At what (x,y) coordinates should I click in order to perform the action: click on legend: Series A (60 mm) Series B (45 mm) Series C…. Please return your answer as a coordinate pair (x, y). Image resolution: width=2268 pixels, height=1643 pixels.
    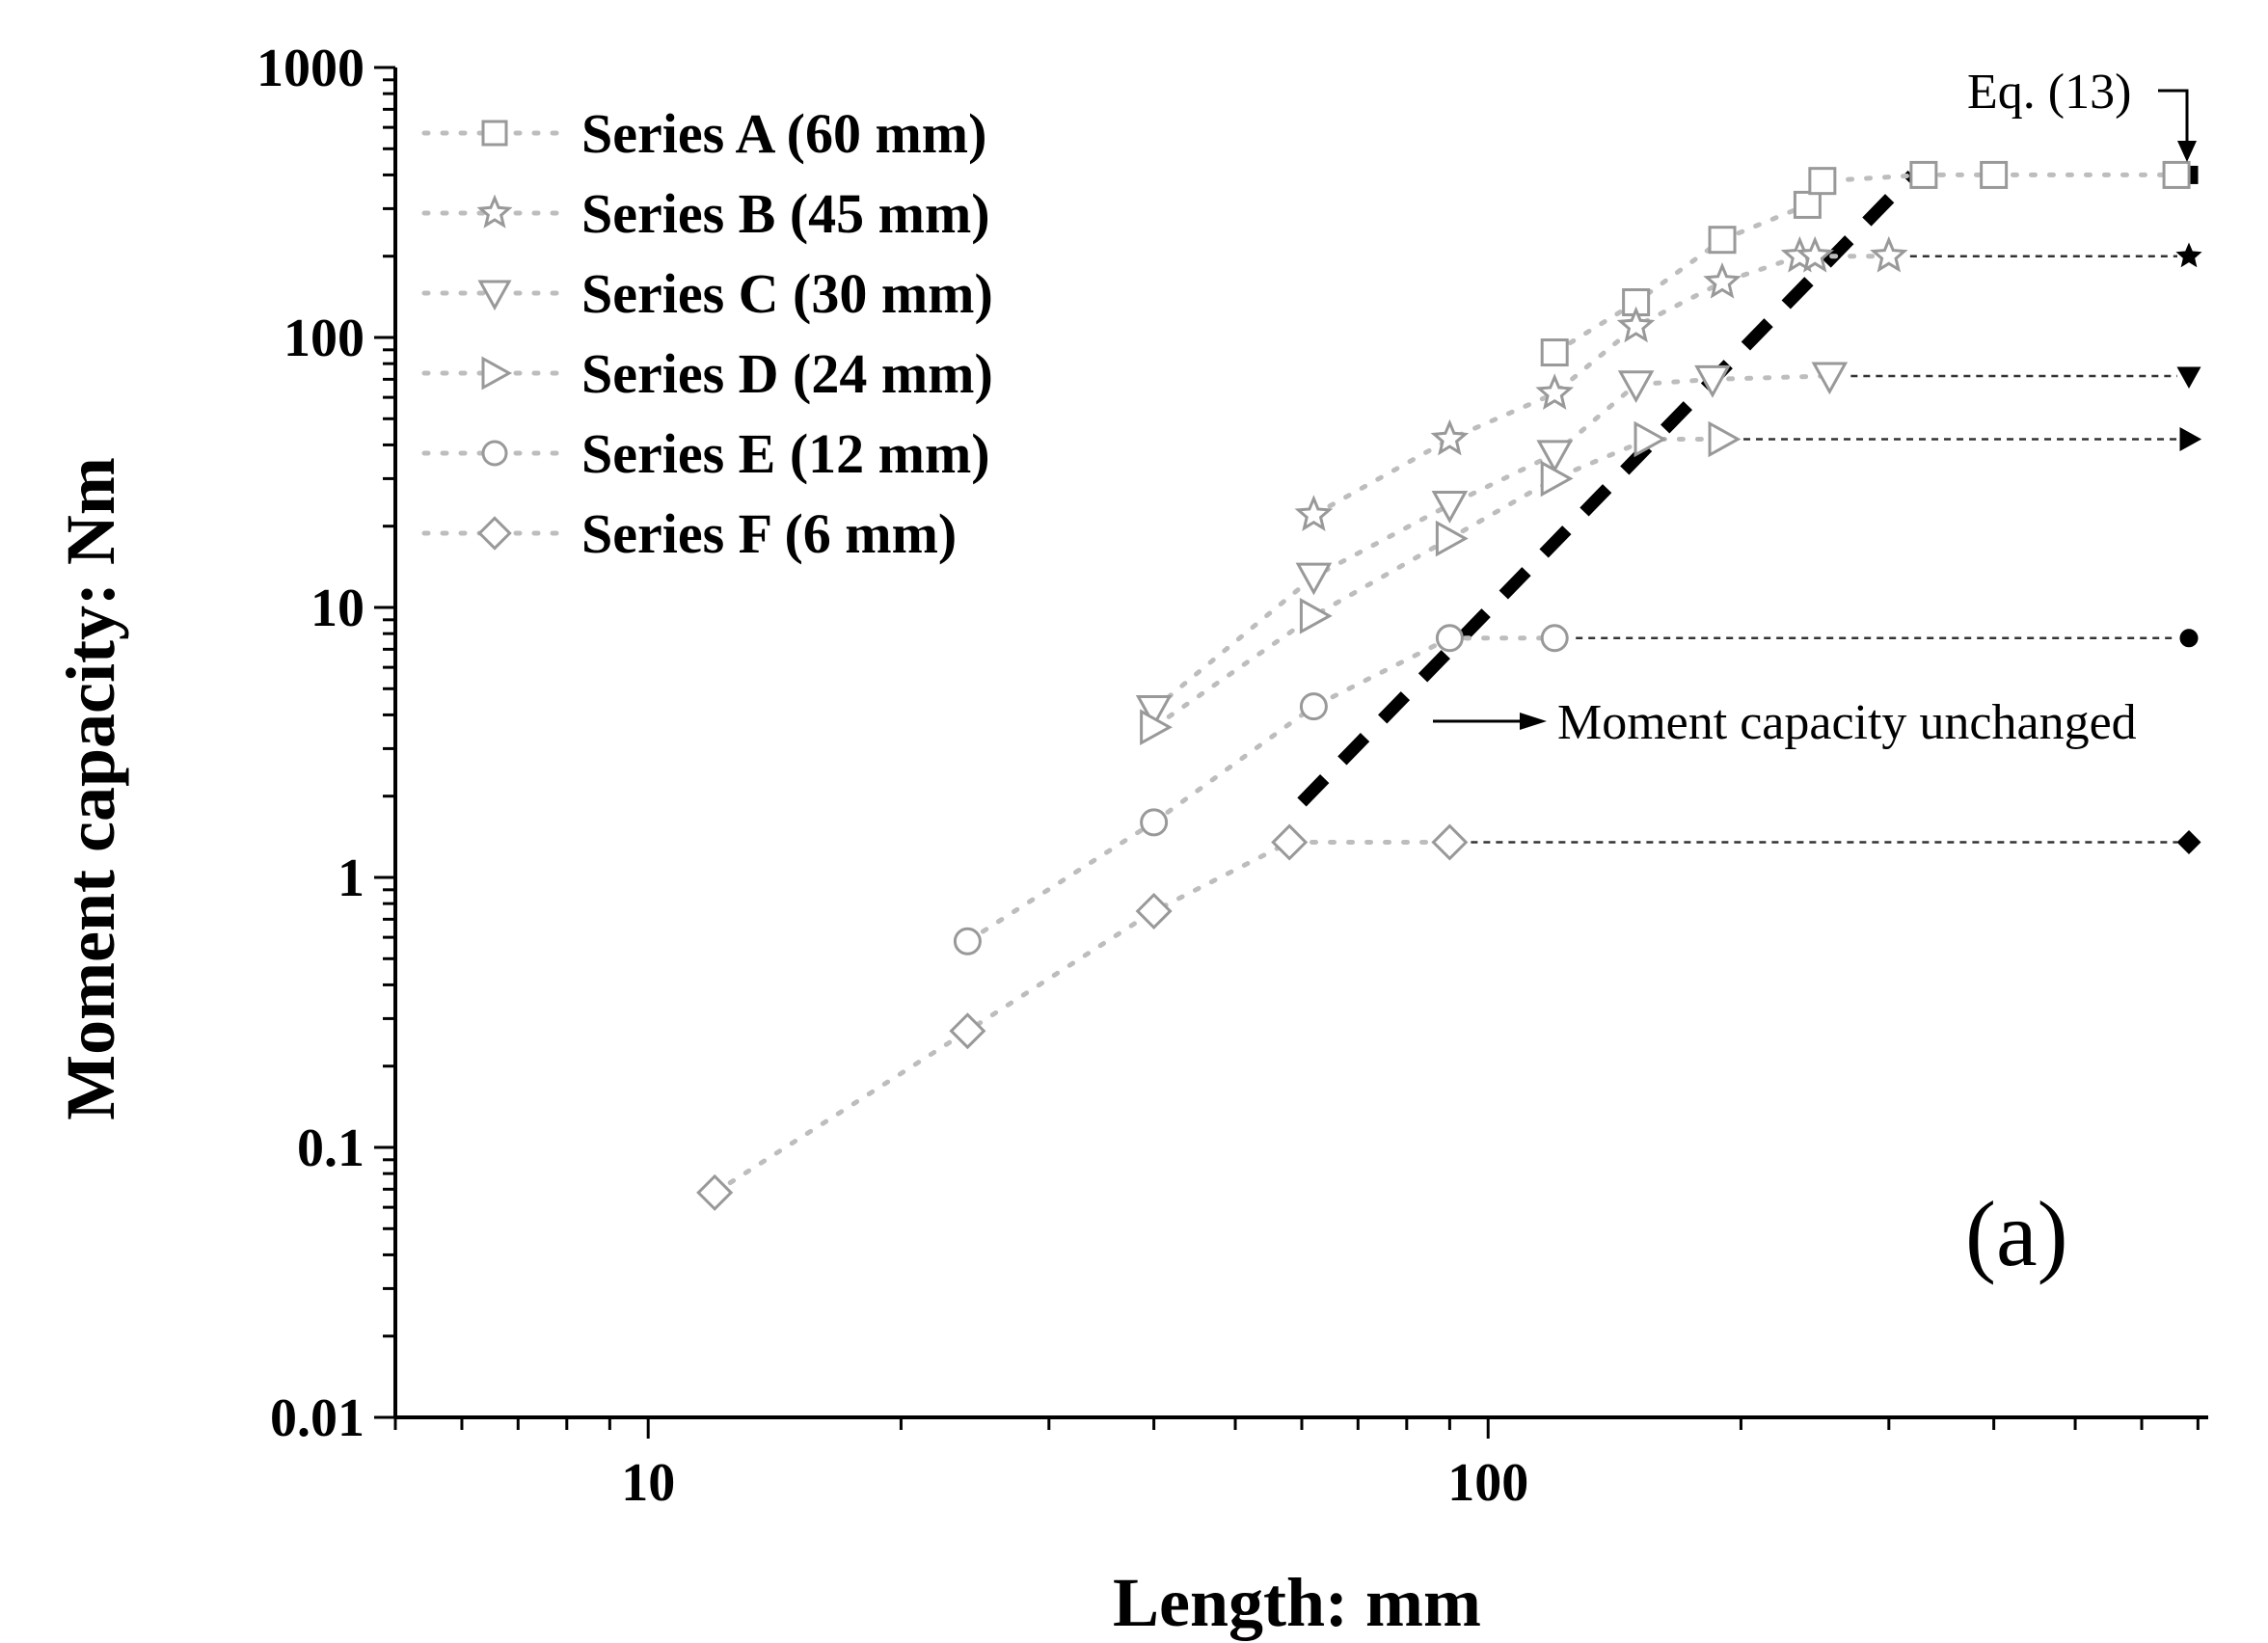
    Looking at the image, I should click on (707, 333).